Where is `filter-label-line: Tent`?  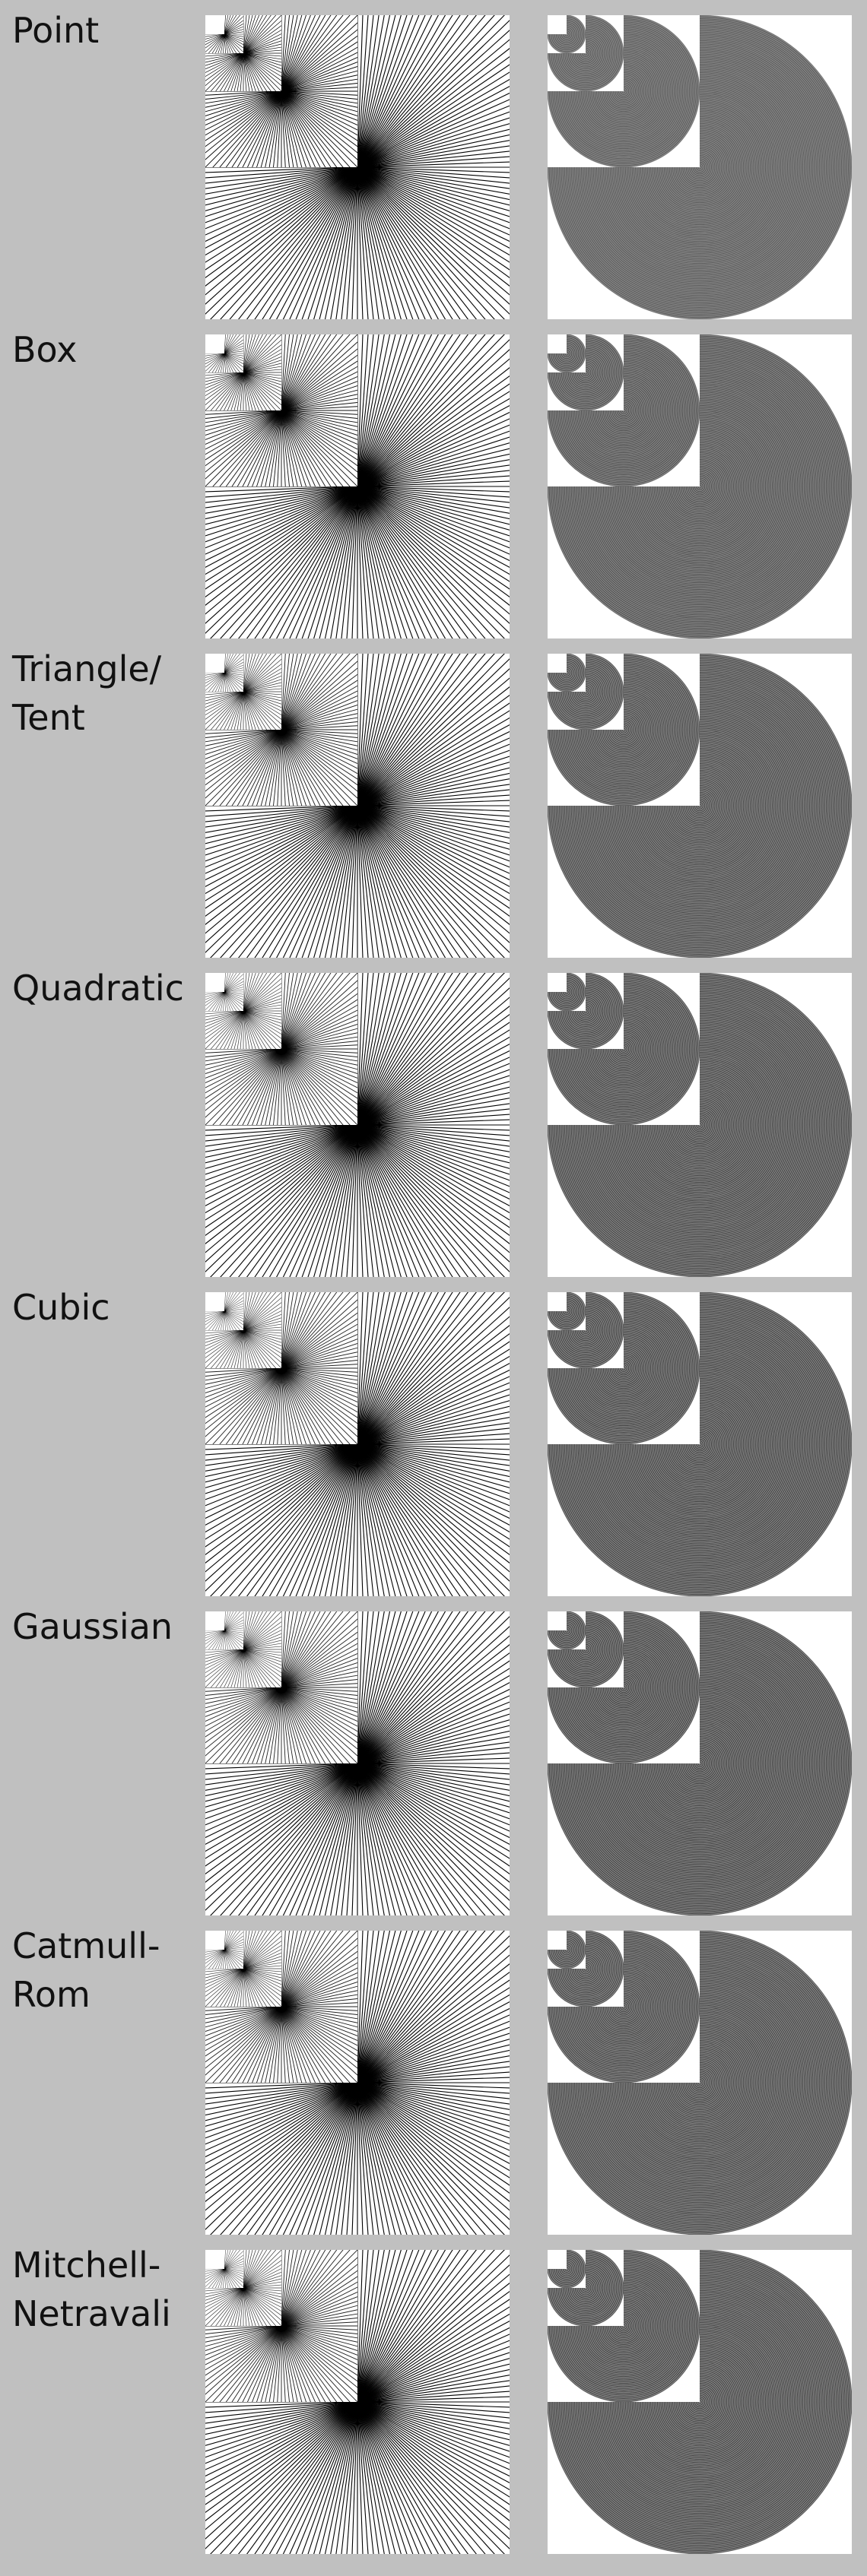
filter-label-line: Tent is located at coordinates (48, 717).